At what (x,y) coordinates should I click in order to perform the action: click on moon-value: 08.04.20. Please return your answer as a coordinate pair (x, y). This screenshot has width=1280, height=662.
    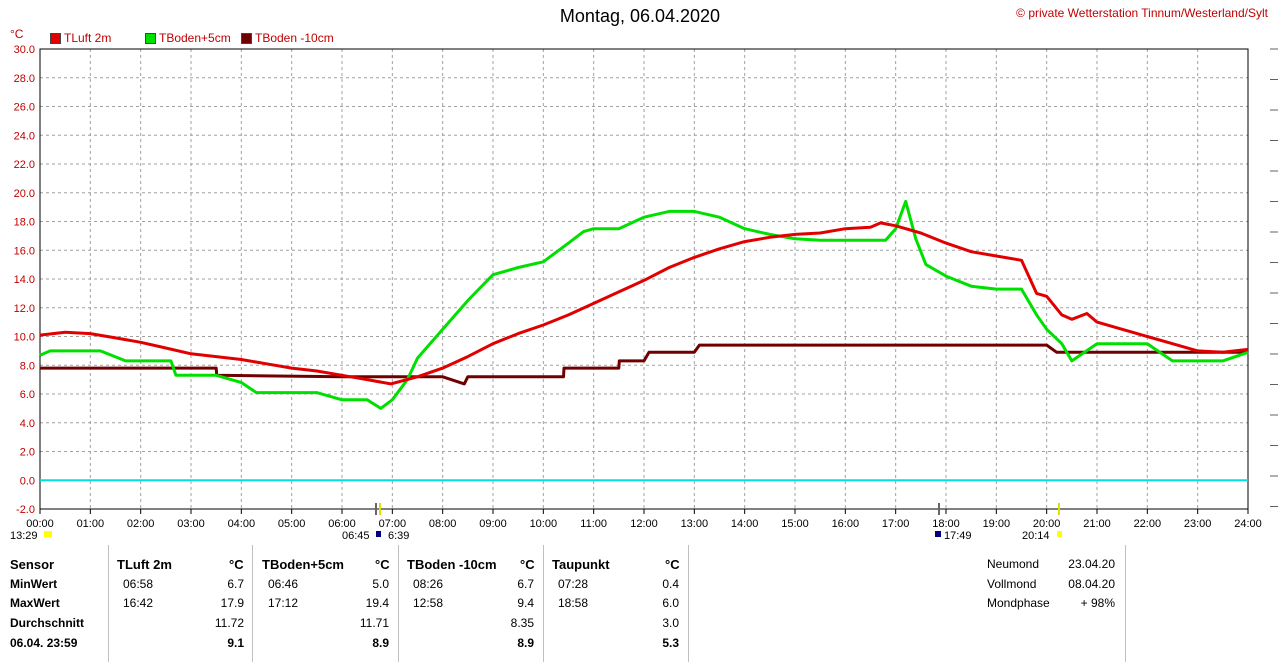
    Looking at the image, I should click on (1091, 584).